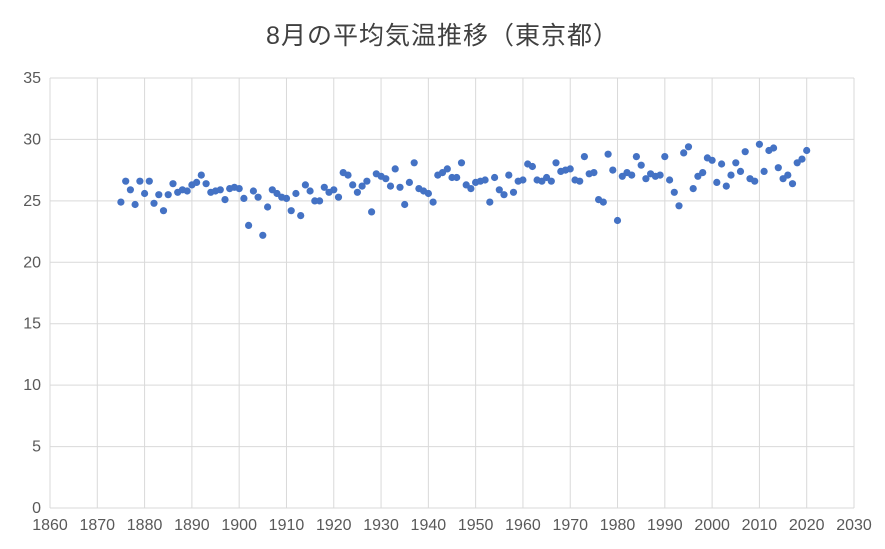 This screenshot has width=885, height=549. I want to click on y-tick-label: 10, so click(32, 385).